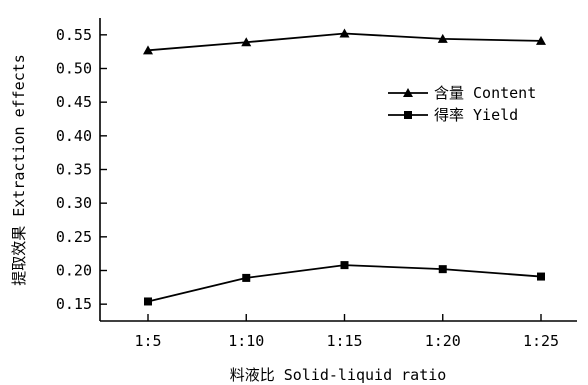 This screenshot has height=385, width=588. Describe the element at coordinates (408, 115) in the screenshot. I see `legend-yield-square-marker` at that location.